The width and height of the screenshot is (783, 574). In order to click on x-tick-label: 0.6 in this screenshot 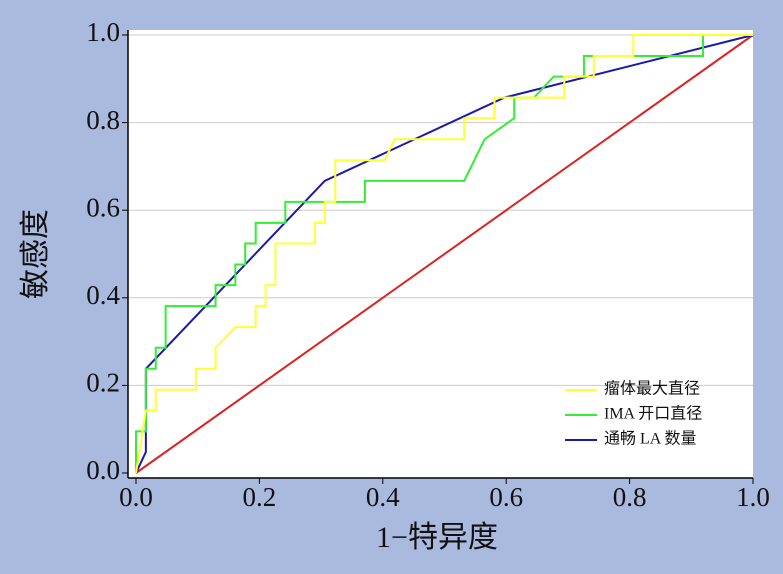, I will do `click(506, 497)`.